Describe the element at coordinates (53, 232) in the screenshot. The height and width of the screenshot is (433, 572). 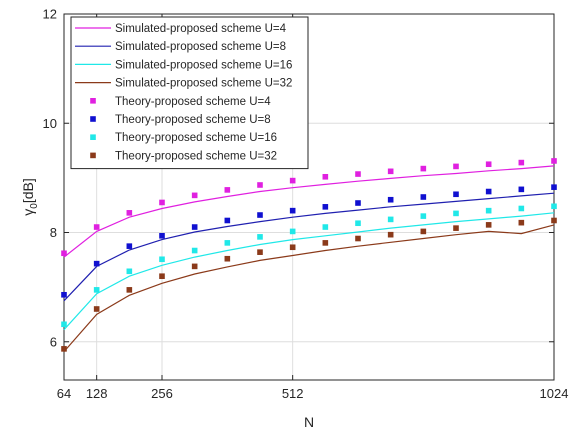
I see `y-tick-label: 8` at that location.